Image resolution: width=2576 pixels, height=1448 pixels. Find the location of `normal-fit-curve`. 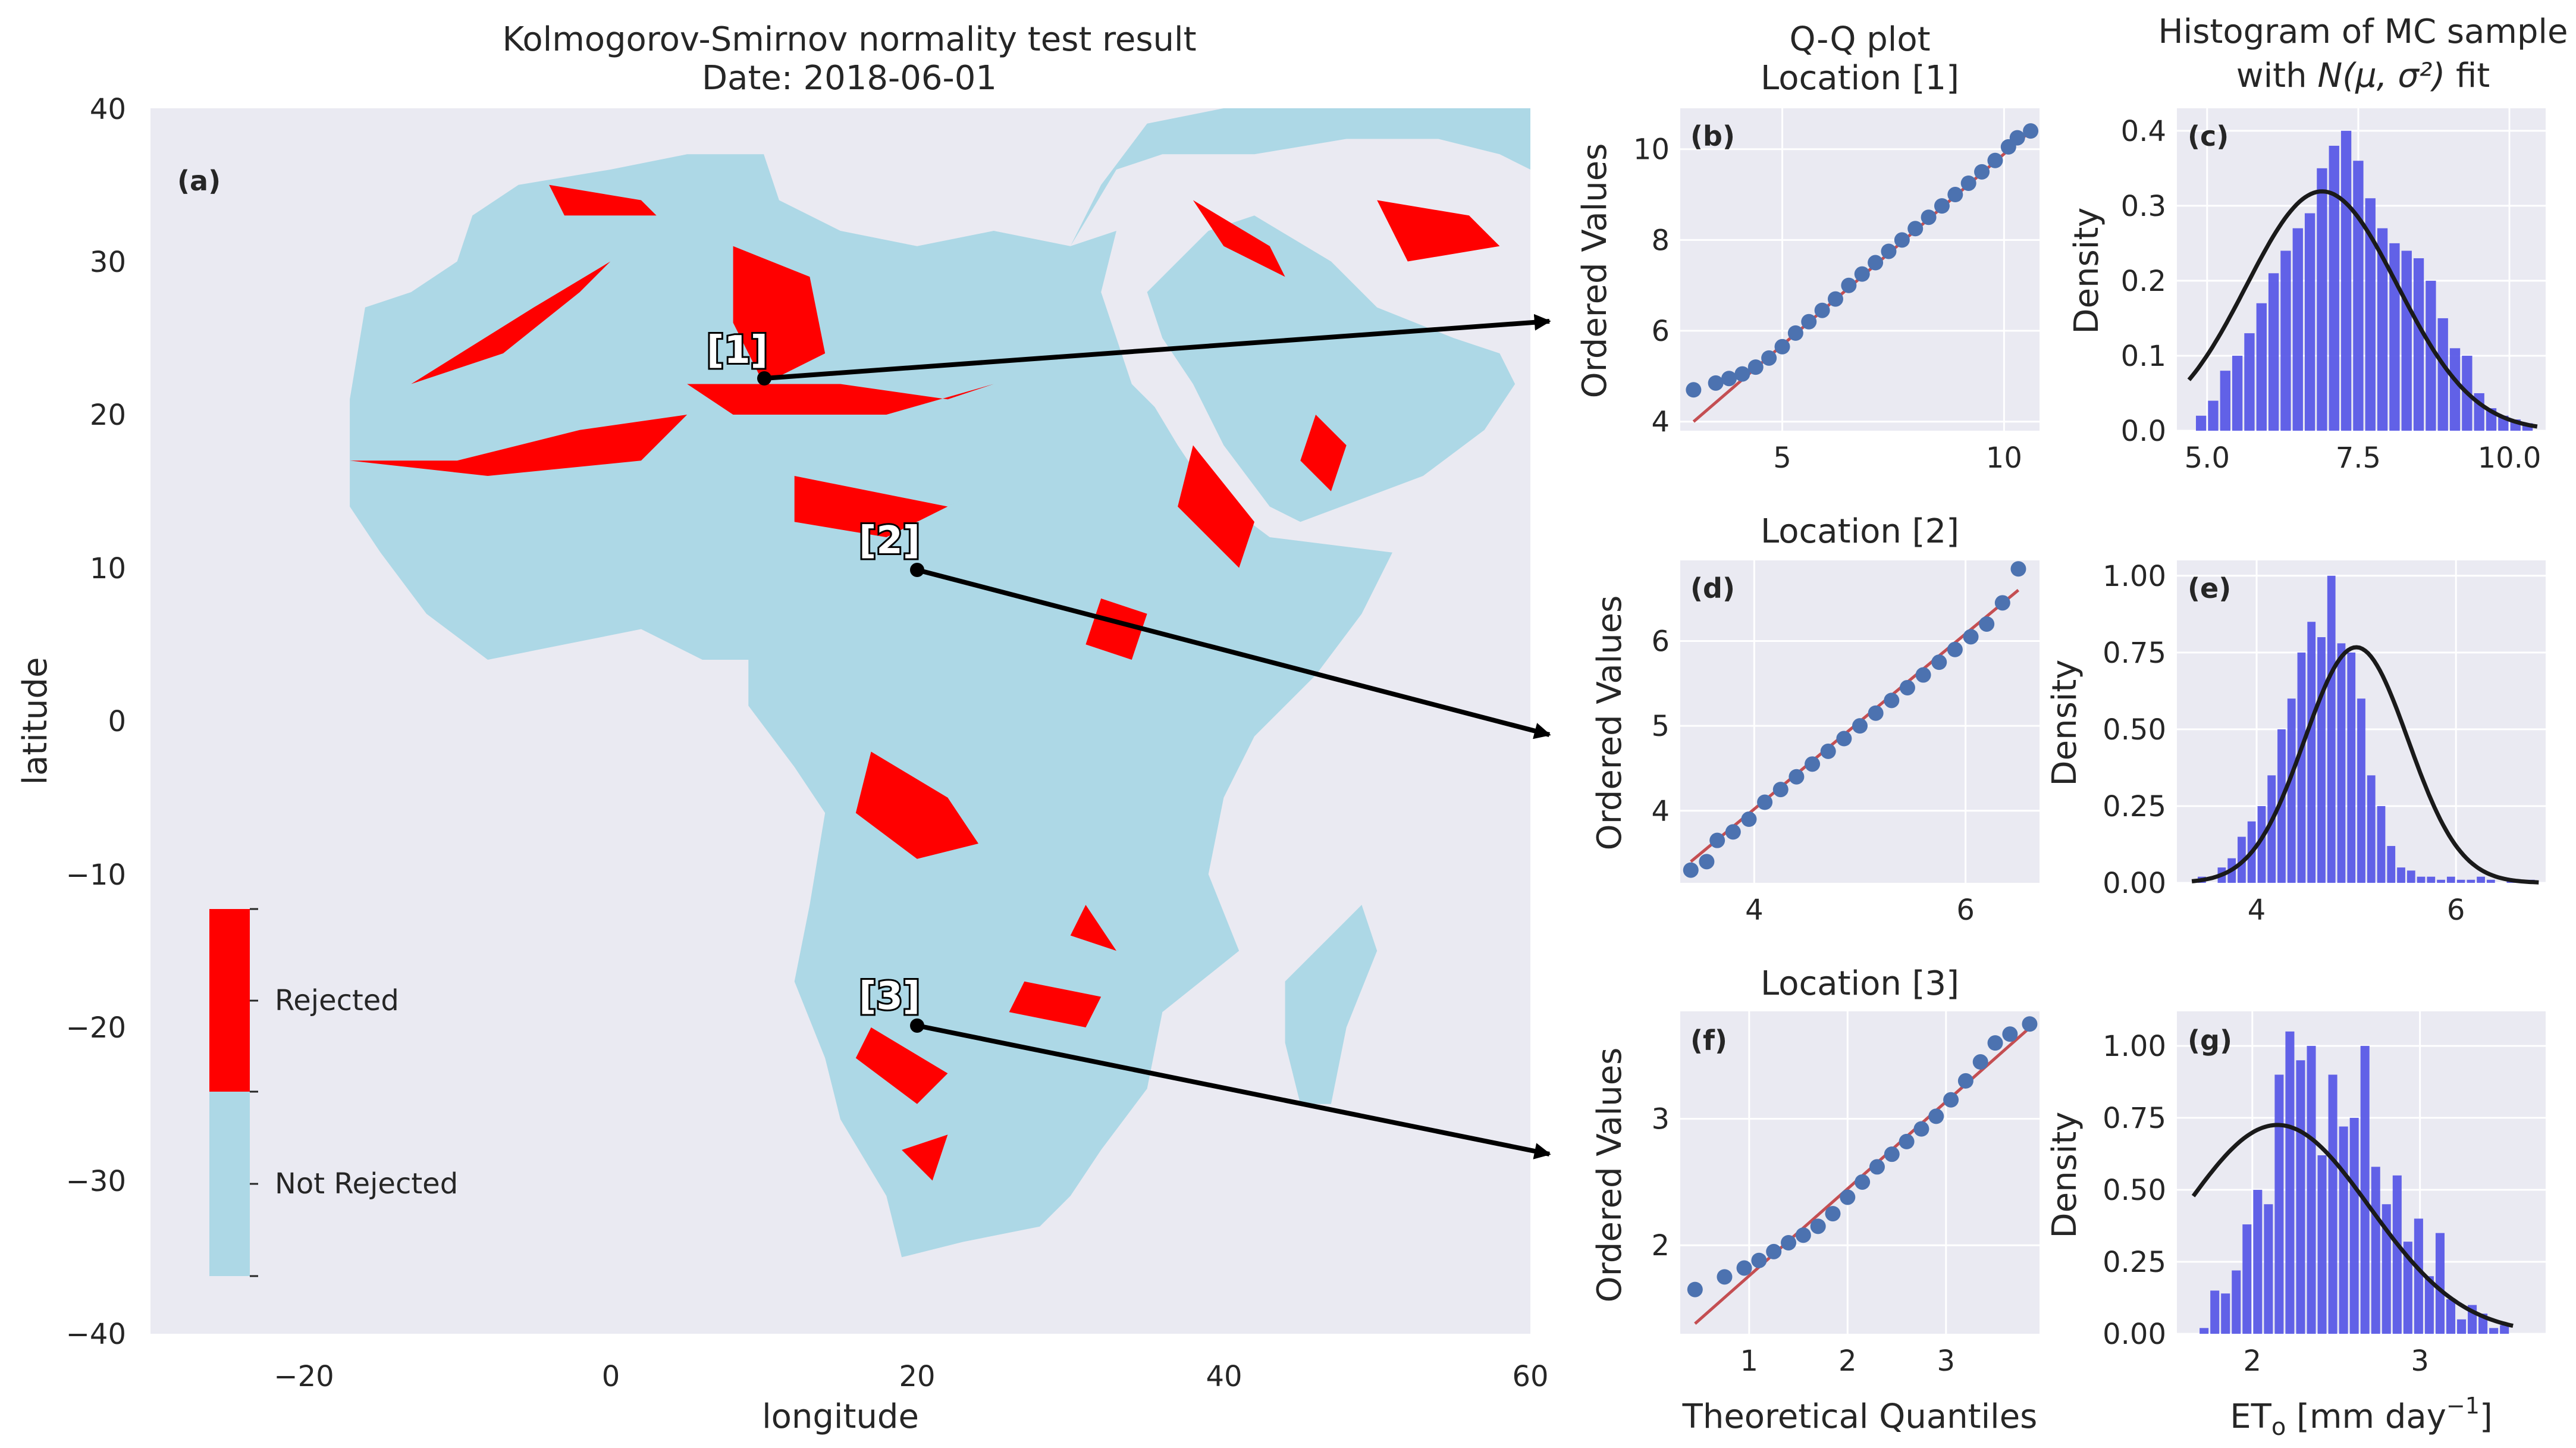

normal-fit-curve is located at coordinates (2362, 309).